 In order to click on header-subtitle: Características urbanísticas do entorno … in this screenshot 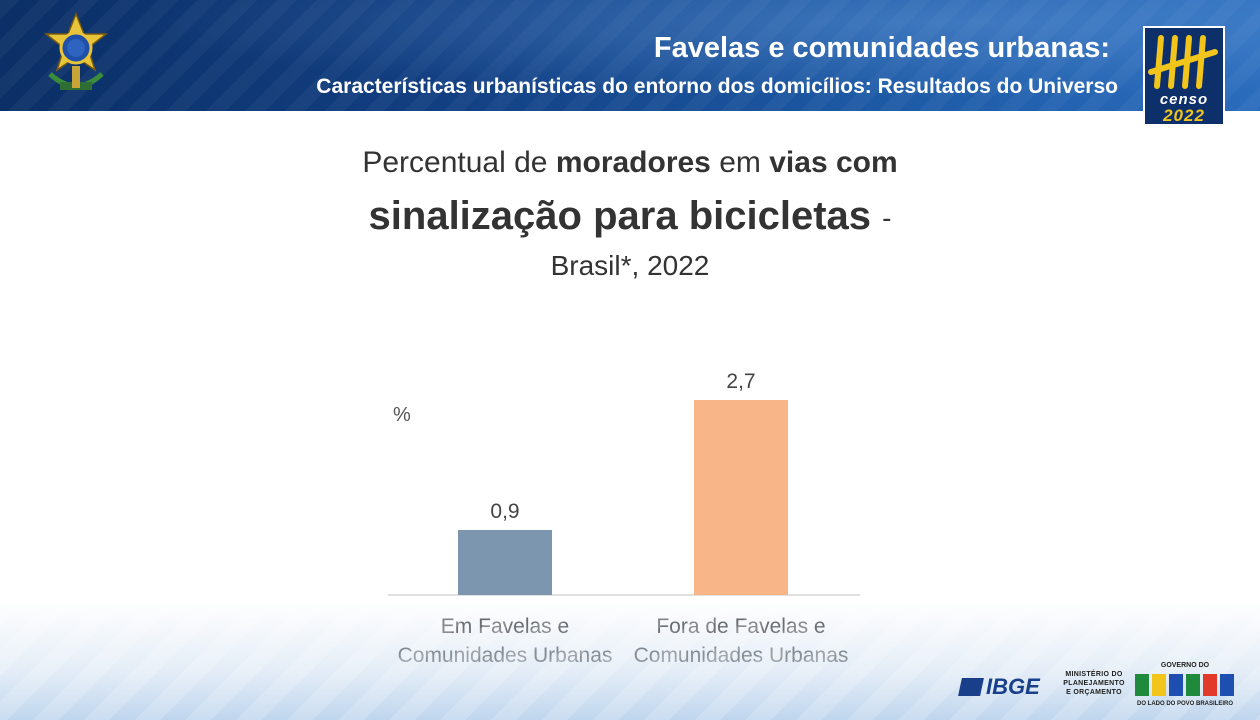, I will do `click(717, 86)`.